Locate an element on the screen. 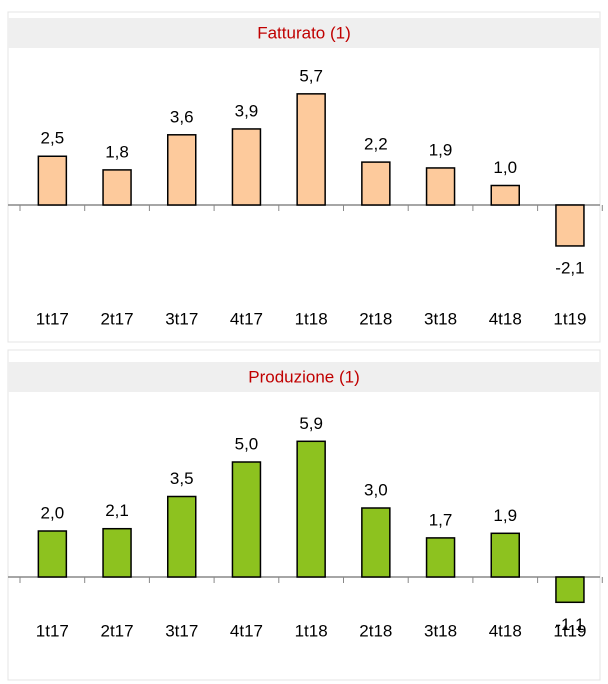  data-label: 2,1 is located at coordinates (117, 510).